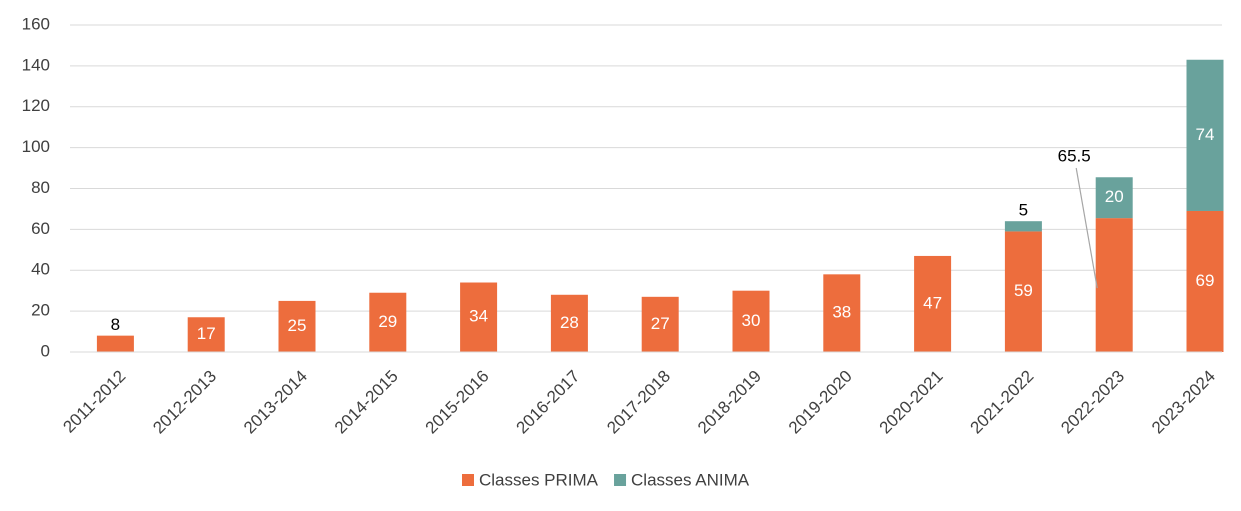 Image resolution: width=1241 pixels, height=511 pixels. I want to click on x-tick-label: 2013-2014, so click(275, 402).